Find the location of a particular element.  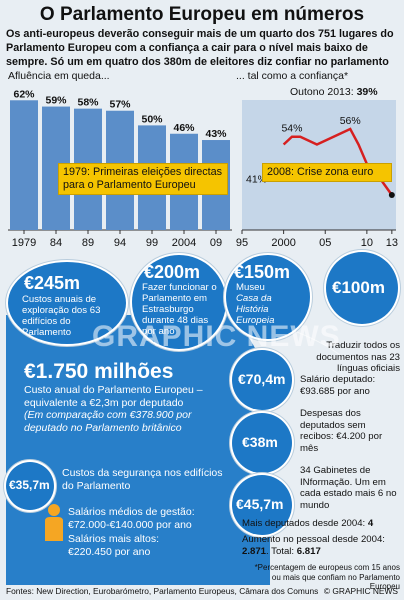

circle-38m-value: €38m is located at coordinates (260, 442).